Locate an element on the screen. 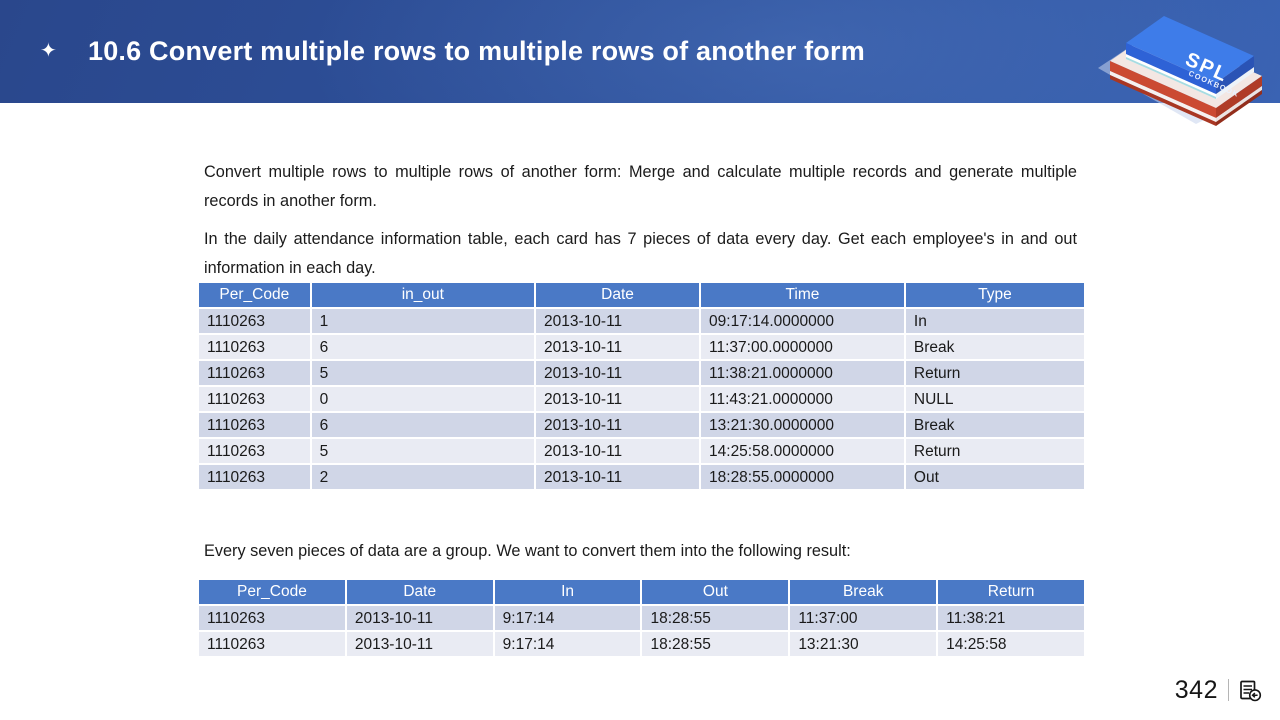 Image resolution: width=1280 pixels, height=720 pixels. header-row: Per_Code in_out Date Time Type is located at coordinates (642, 295).